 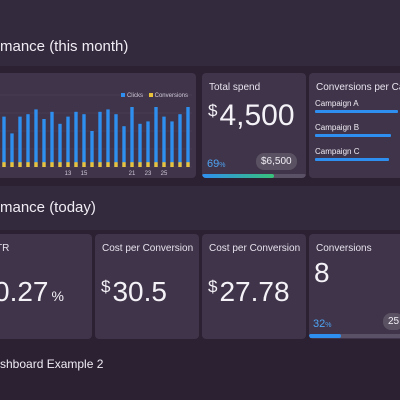 I want to click on total-spend-progress-percent: 69%, so click(x=216, y=164).